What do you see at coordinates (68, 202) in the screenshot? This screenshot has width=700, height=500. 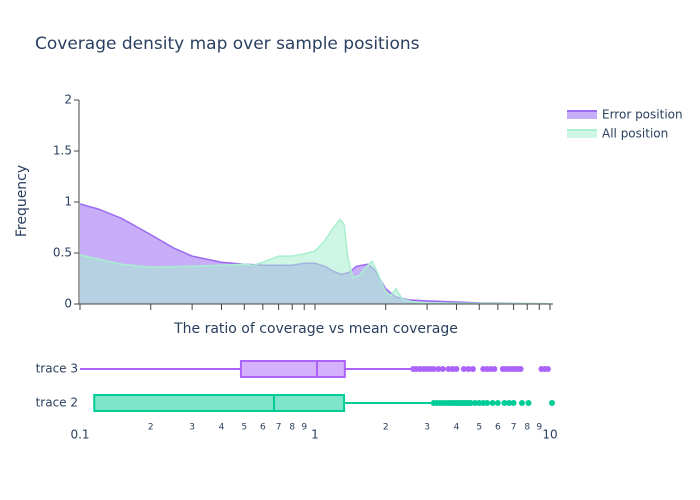 I see `y-tick-label: 1` at bounding box center [68, 202].